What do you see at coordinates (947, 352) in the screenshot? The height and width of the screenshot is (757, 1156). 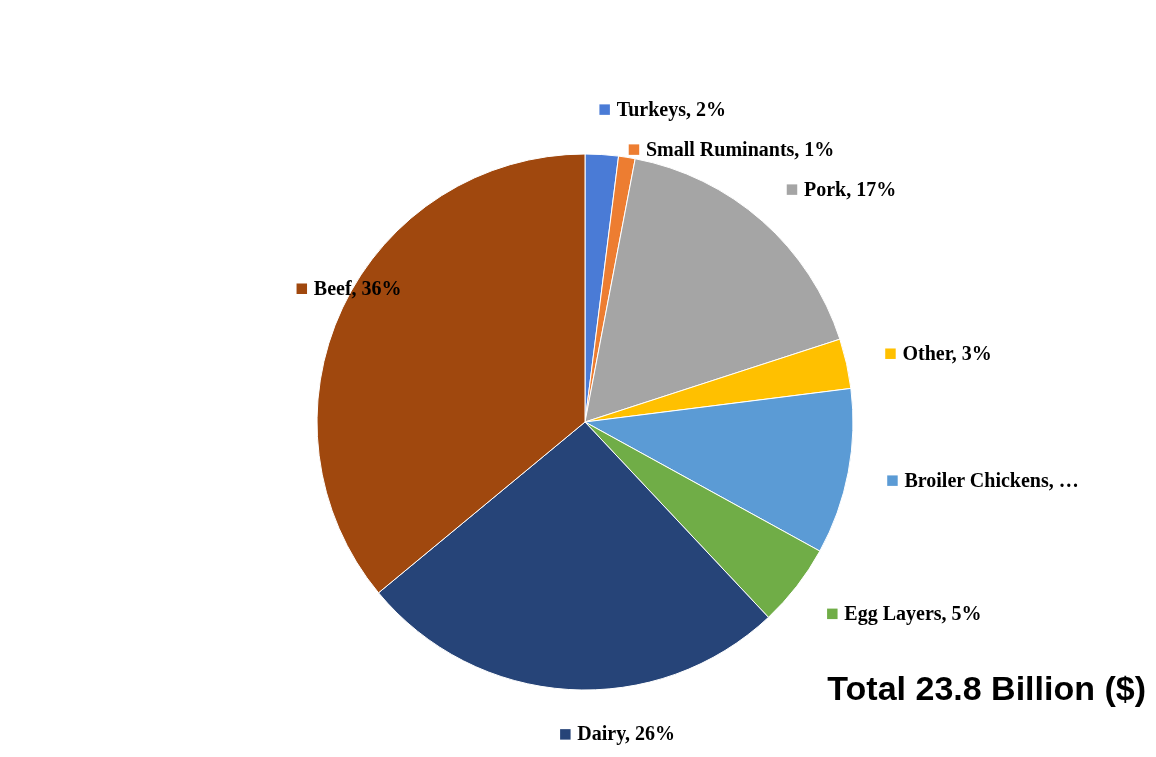 I see `legend-label: Other, 3%` at bounding box center [947, 352].